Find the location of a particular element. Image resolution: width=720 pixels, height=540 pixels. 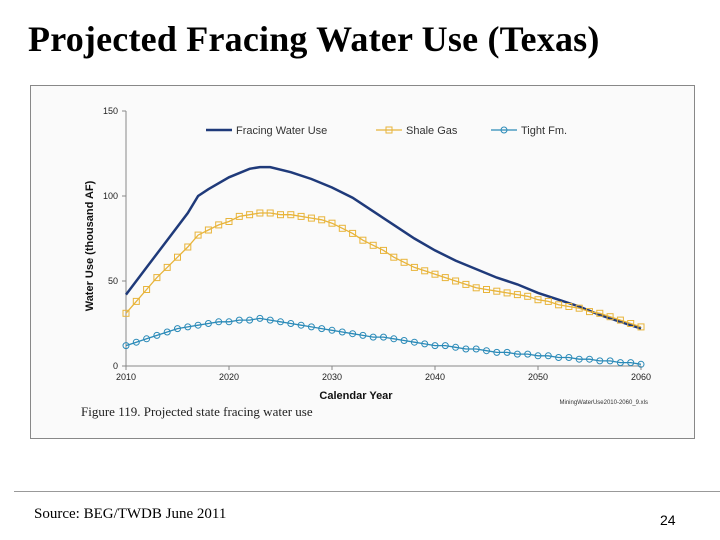

legend-label-tight-fm: Tight Fm. is located at coordinates (544, 131).